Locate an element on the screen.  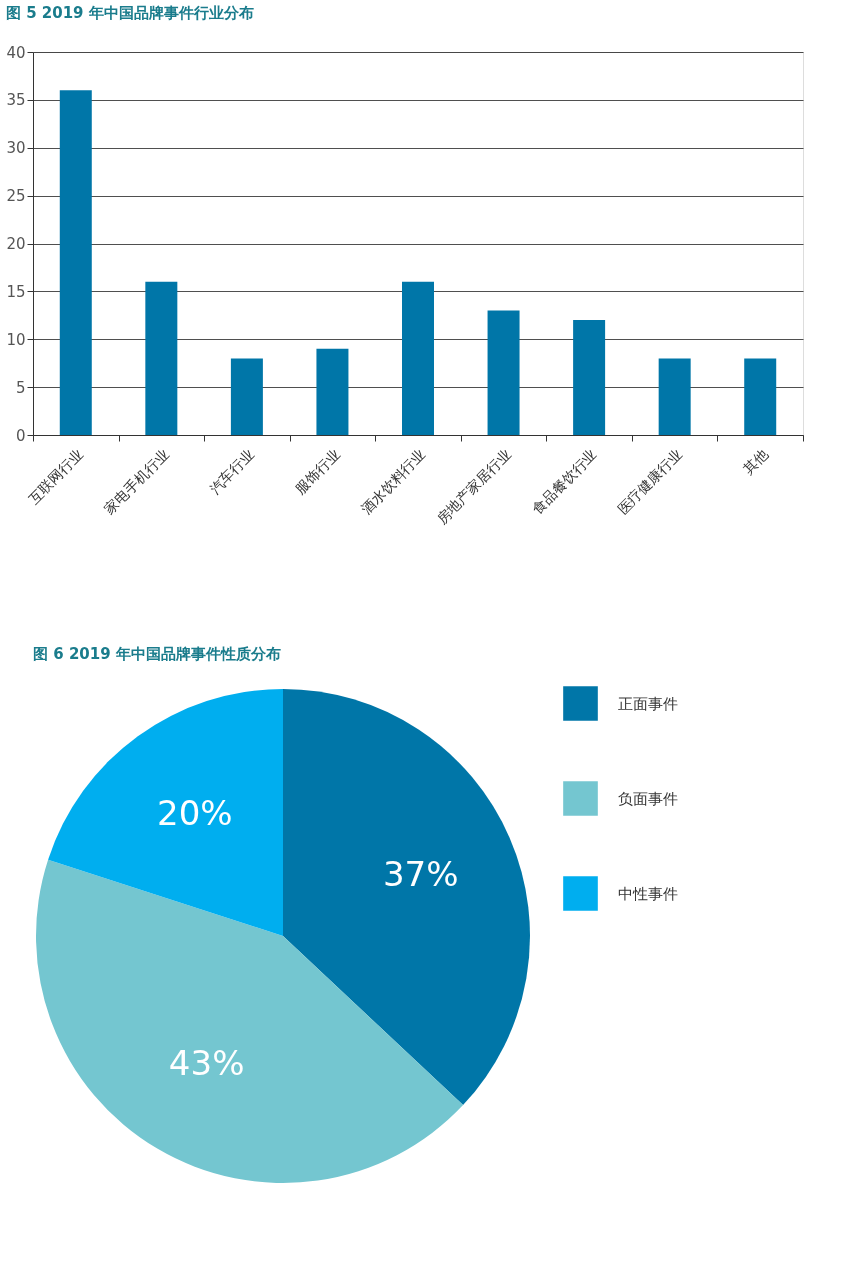
y-tick-label: 15 is located at coordinates (16, 291).